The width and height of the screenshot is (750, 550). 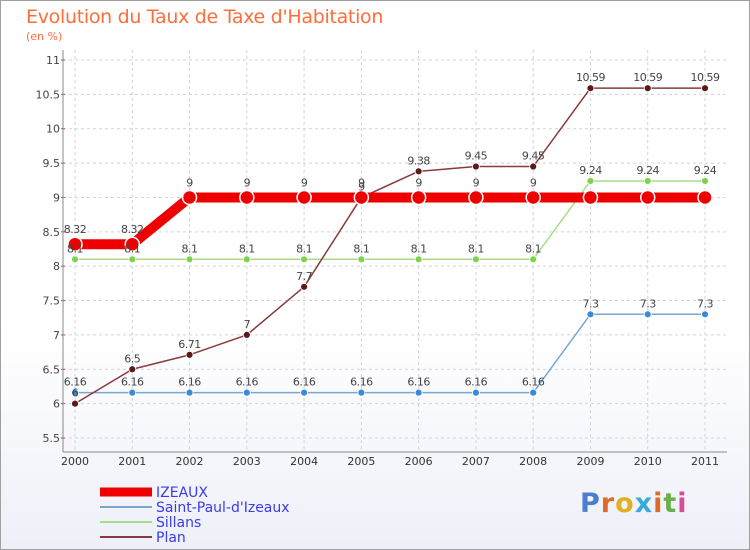 What do you see at coordinates (608, 503) in the screenshot?
I see `logo-letter: r` at bounding box center [608, 503].